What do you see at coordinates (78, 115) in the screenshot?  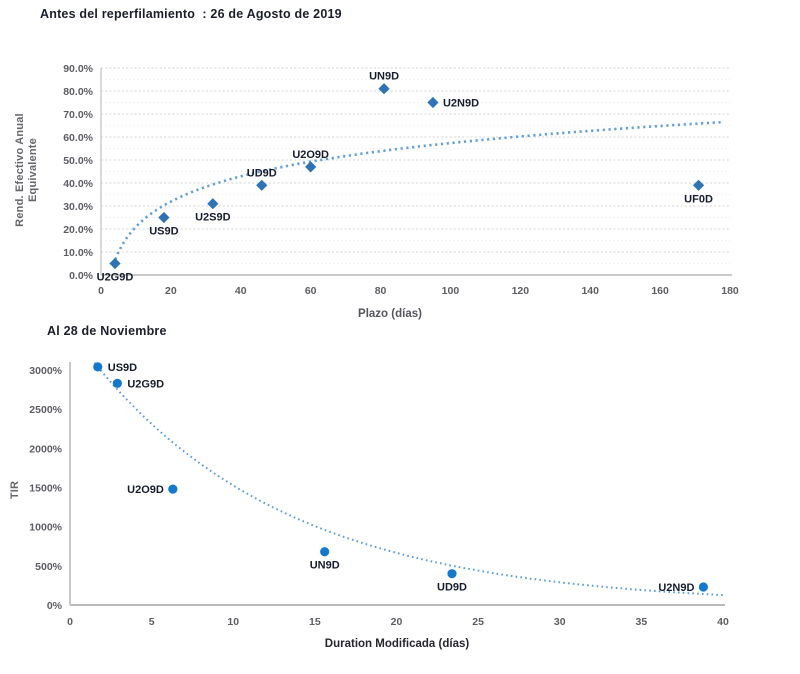 I see `y-tick-label: 70.0%` at bounding box center [78, 115].